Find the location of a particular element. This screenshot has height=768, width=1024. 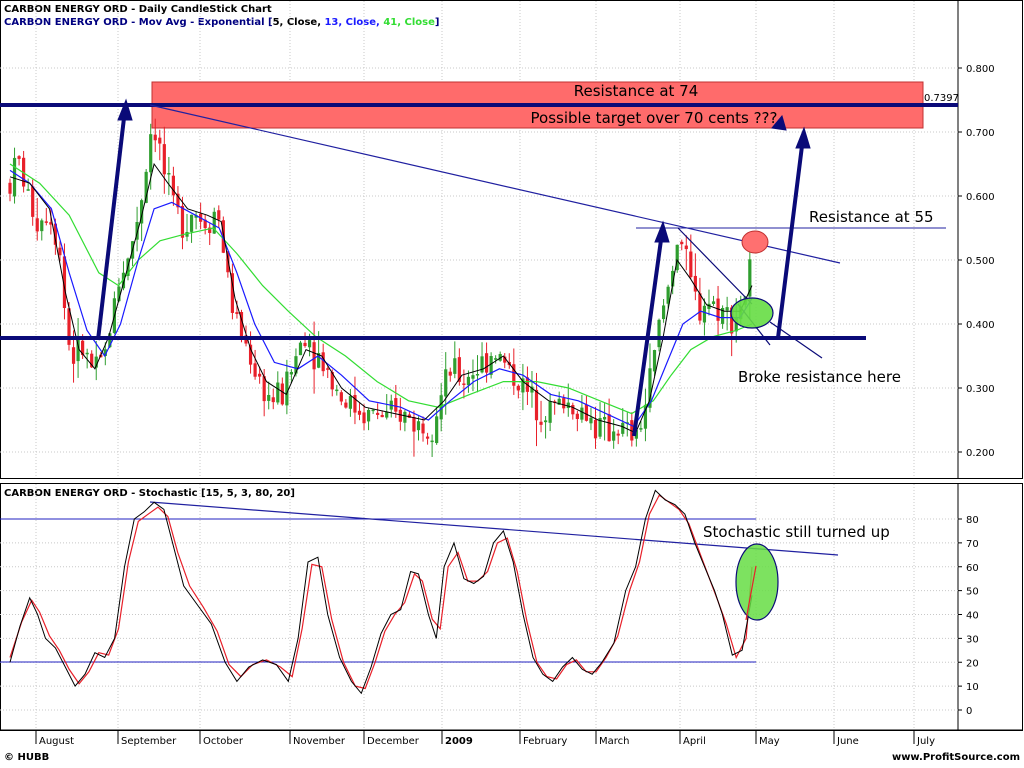

month-label: August is located at coordinates (56, 741).